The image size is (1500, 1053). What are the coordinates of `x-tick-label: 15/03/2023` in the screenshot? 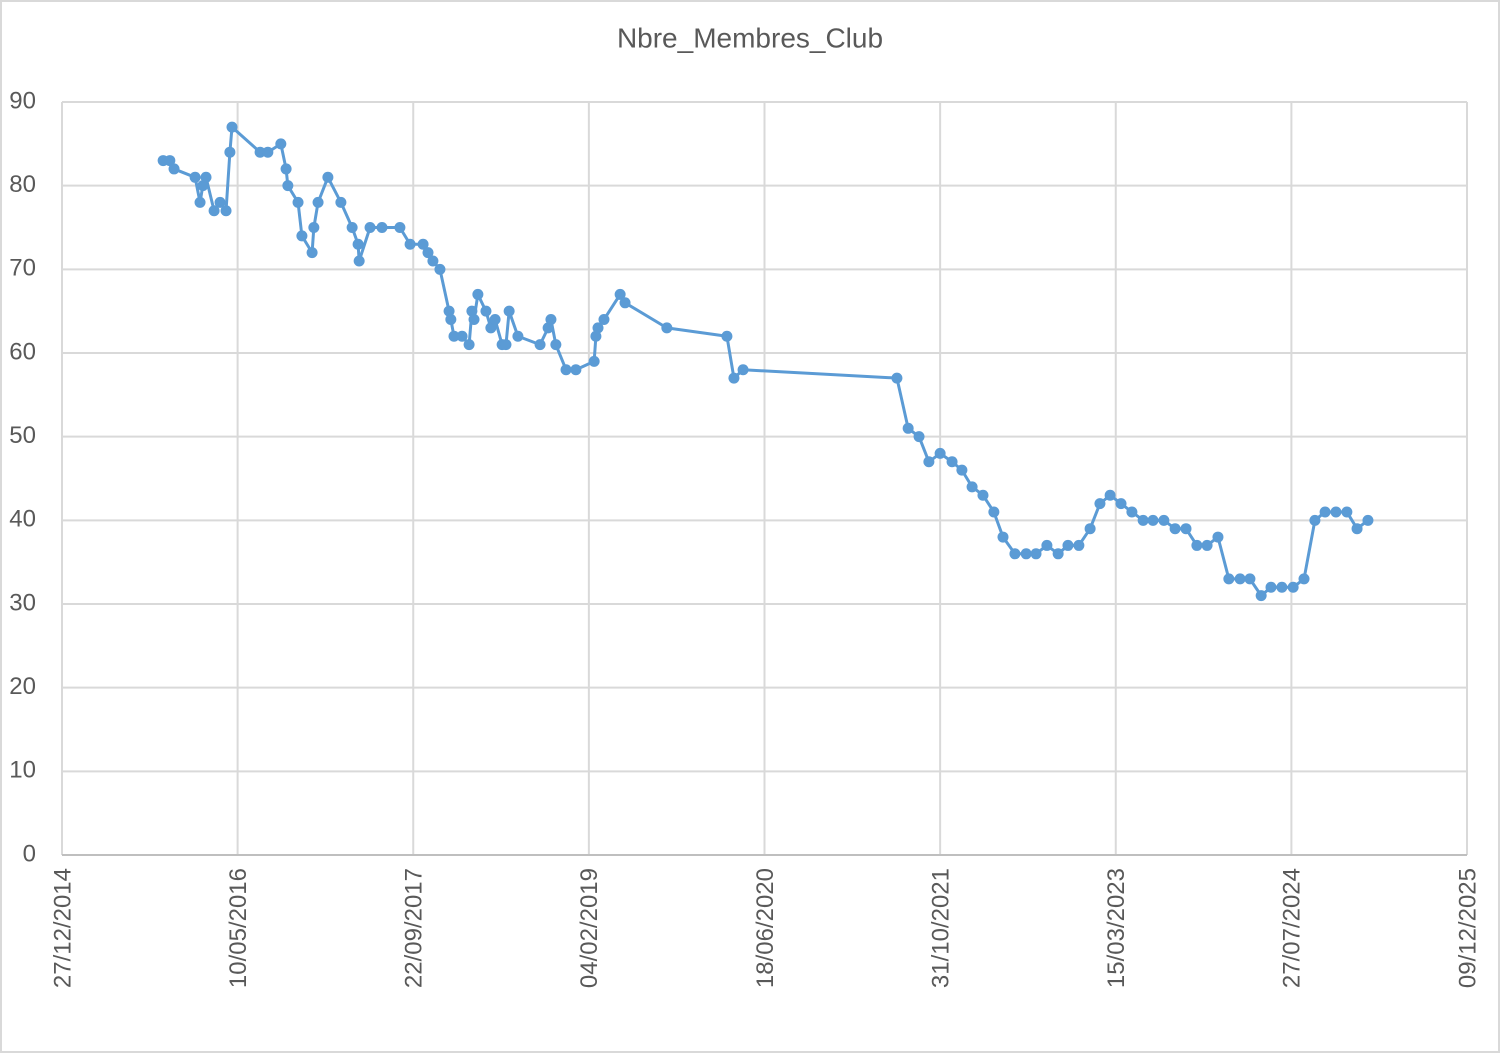 It's located at (1116, 928).